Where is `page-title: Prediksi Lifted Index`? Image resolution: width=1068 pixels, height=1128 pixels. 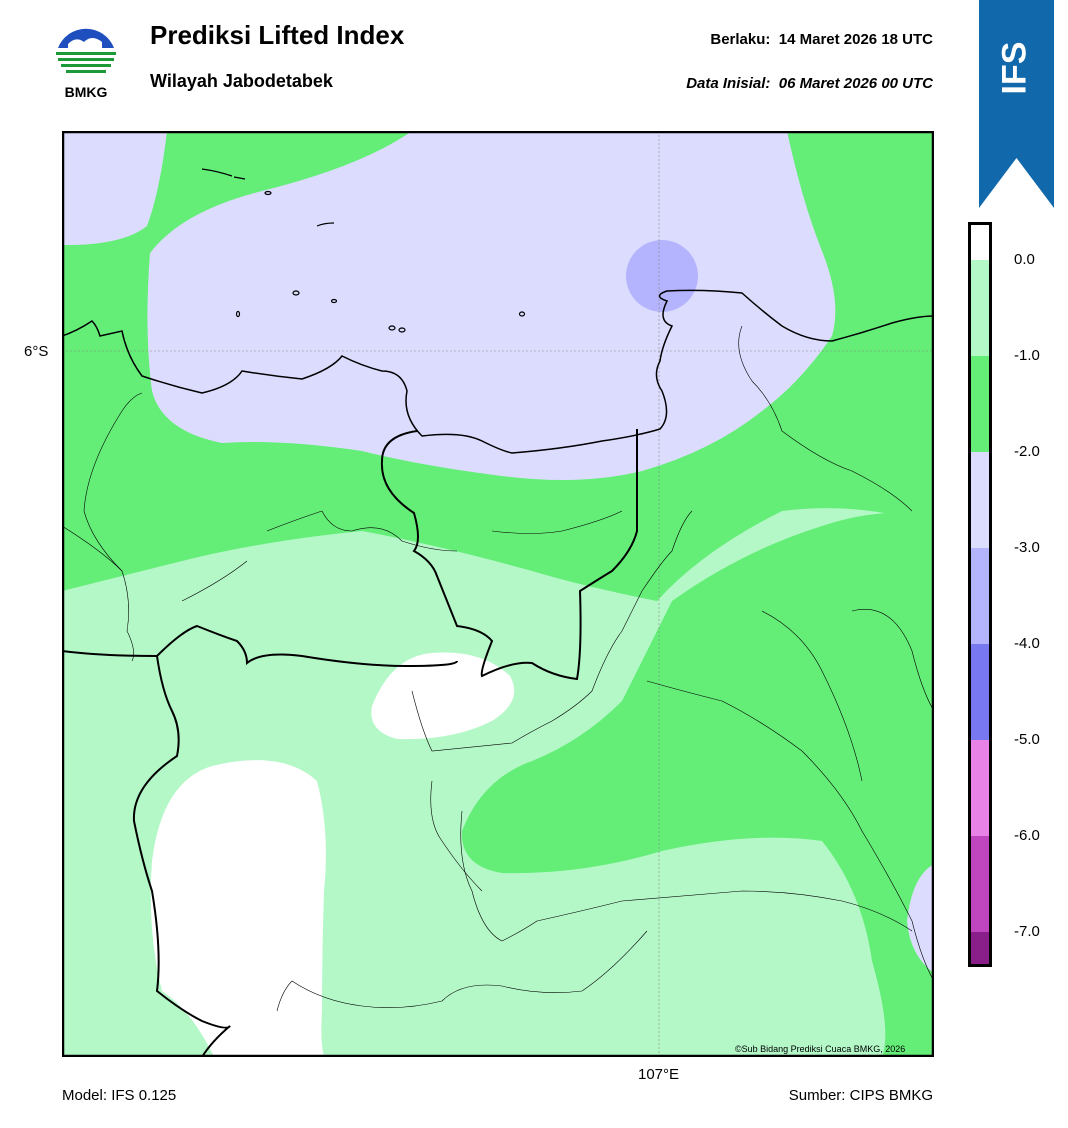 page-title: Prediksi Lifted Index is located at coordinates (277, 35).